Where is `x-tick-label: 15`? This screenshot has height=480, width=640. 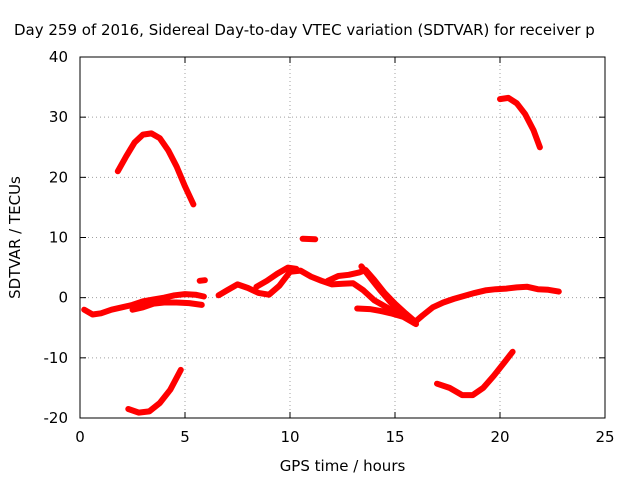
x-tick-label: 15 is located at coordinates (394, 437).